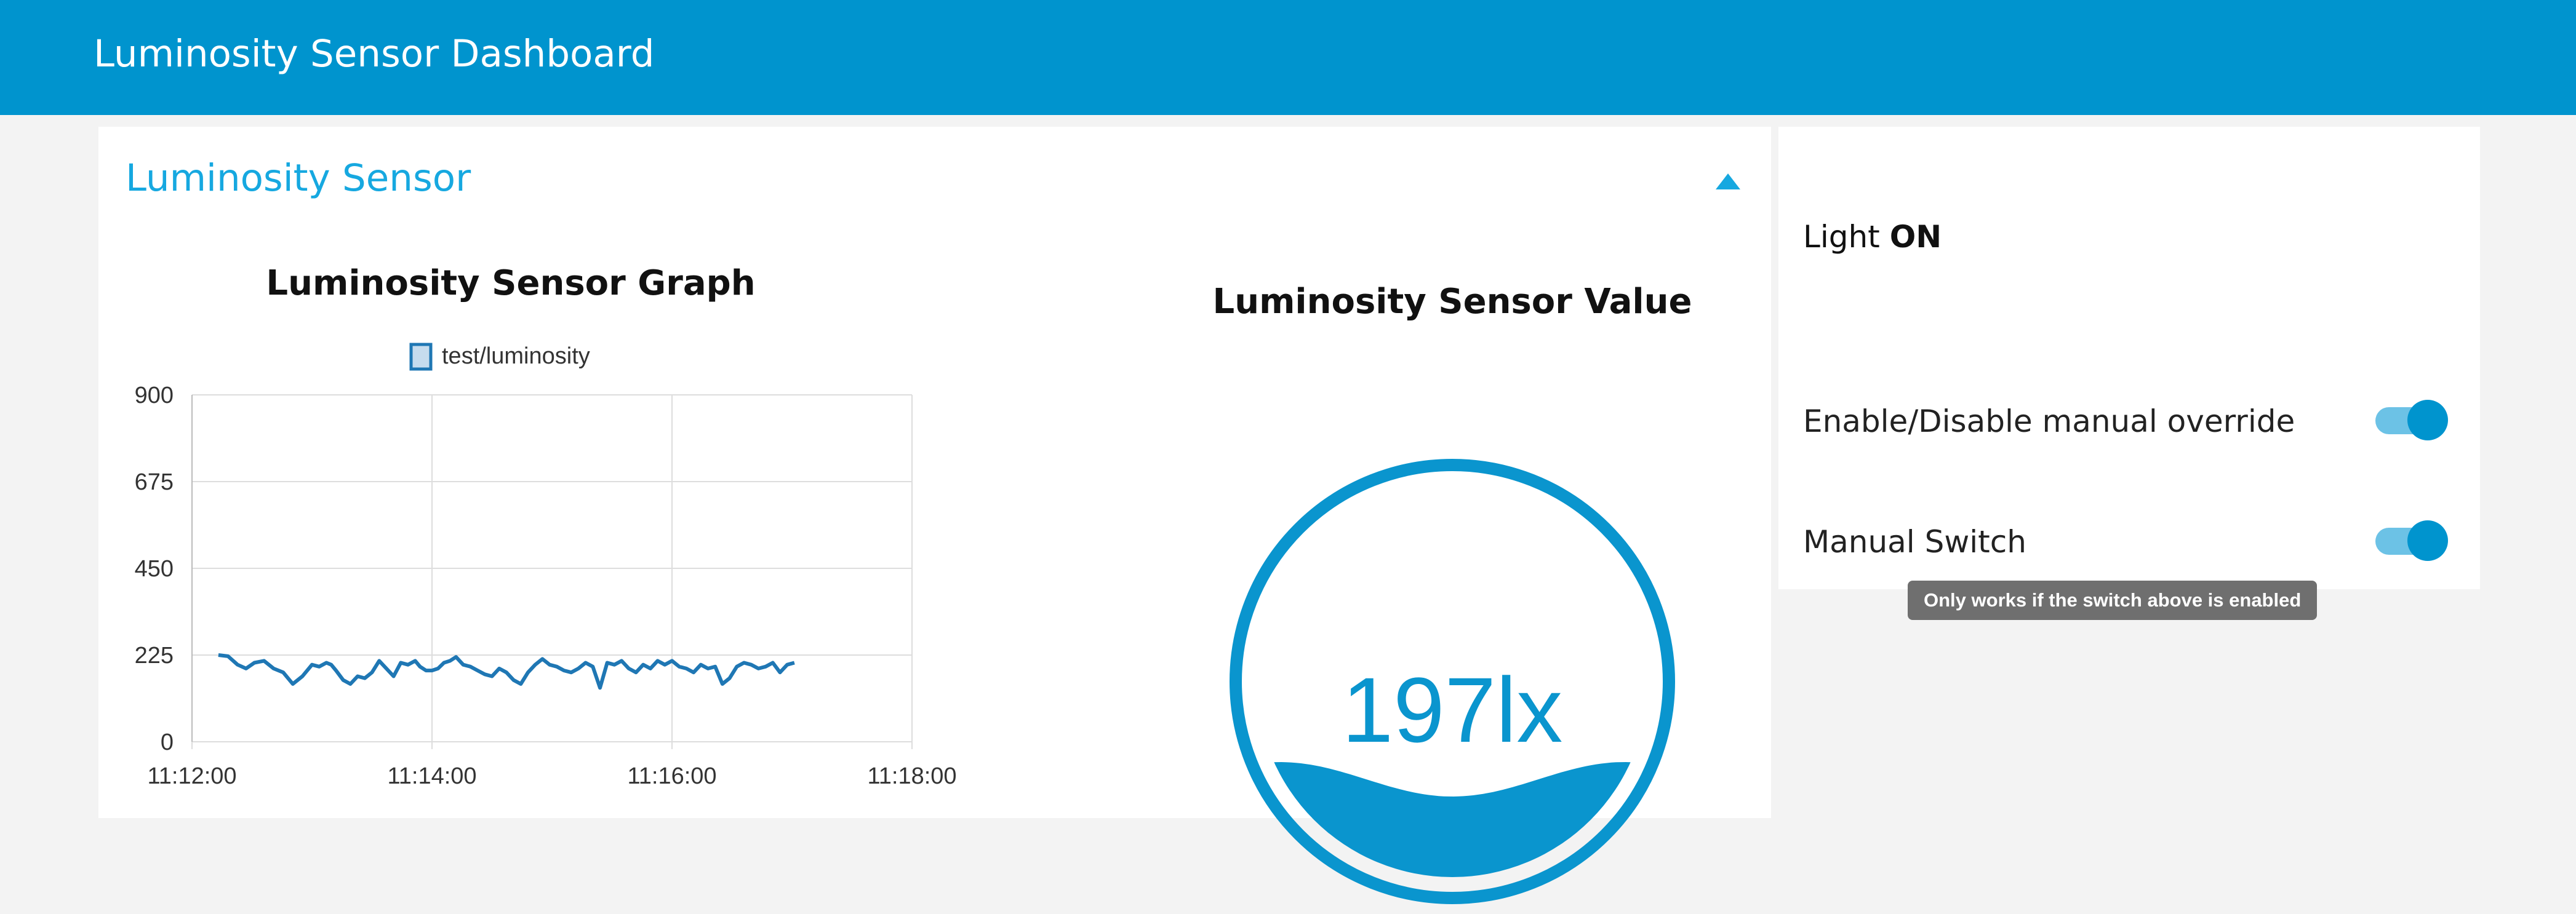  I want to click on x-tick-label: 11:14:00, so click(431, 776).